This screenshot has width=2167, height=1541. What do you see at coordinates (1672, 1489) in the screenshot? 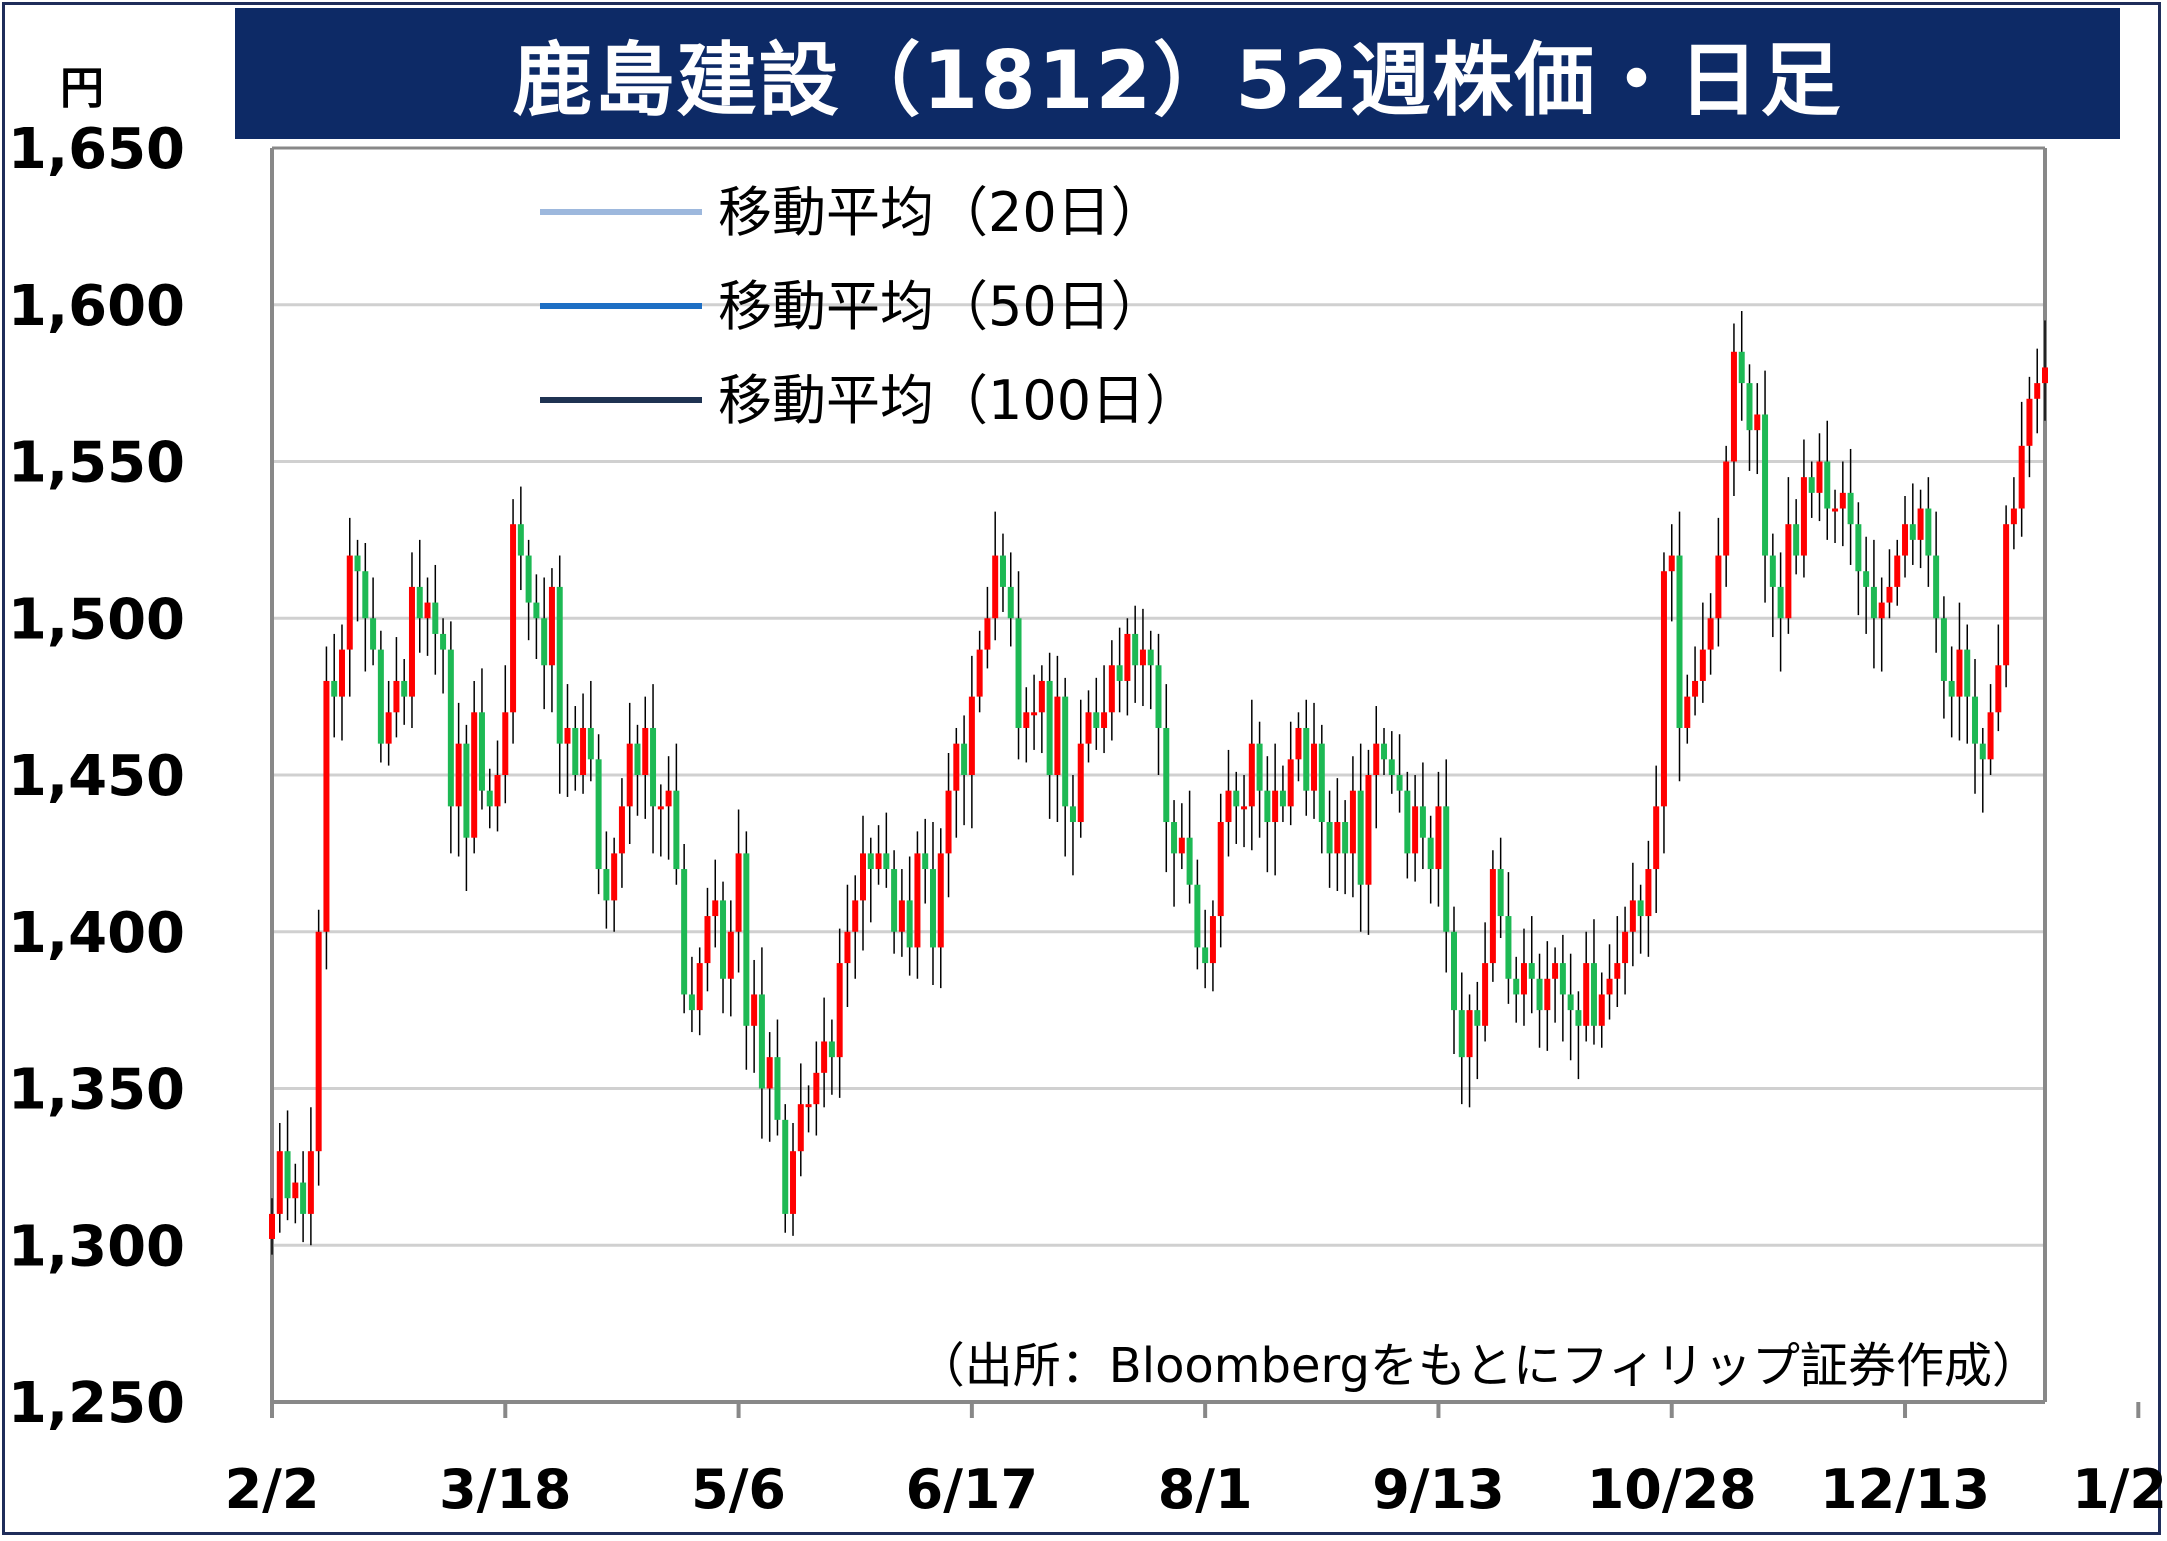
I see `x-tick-label: 10/28` at bounding box center [1672, 1489].